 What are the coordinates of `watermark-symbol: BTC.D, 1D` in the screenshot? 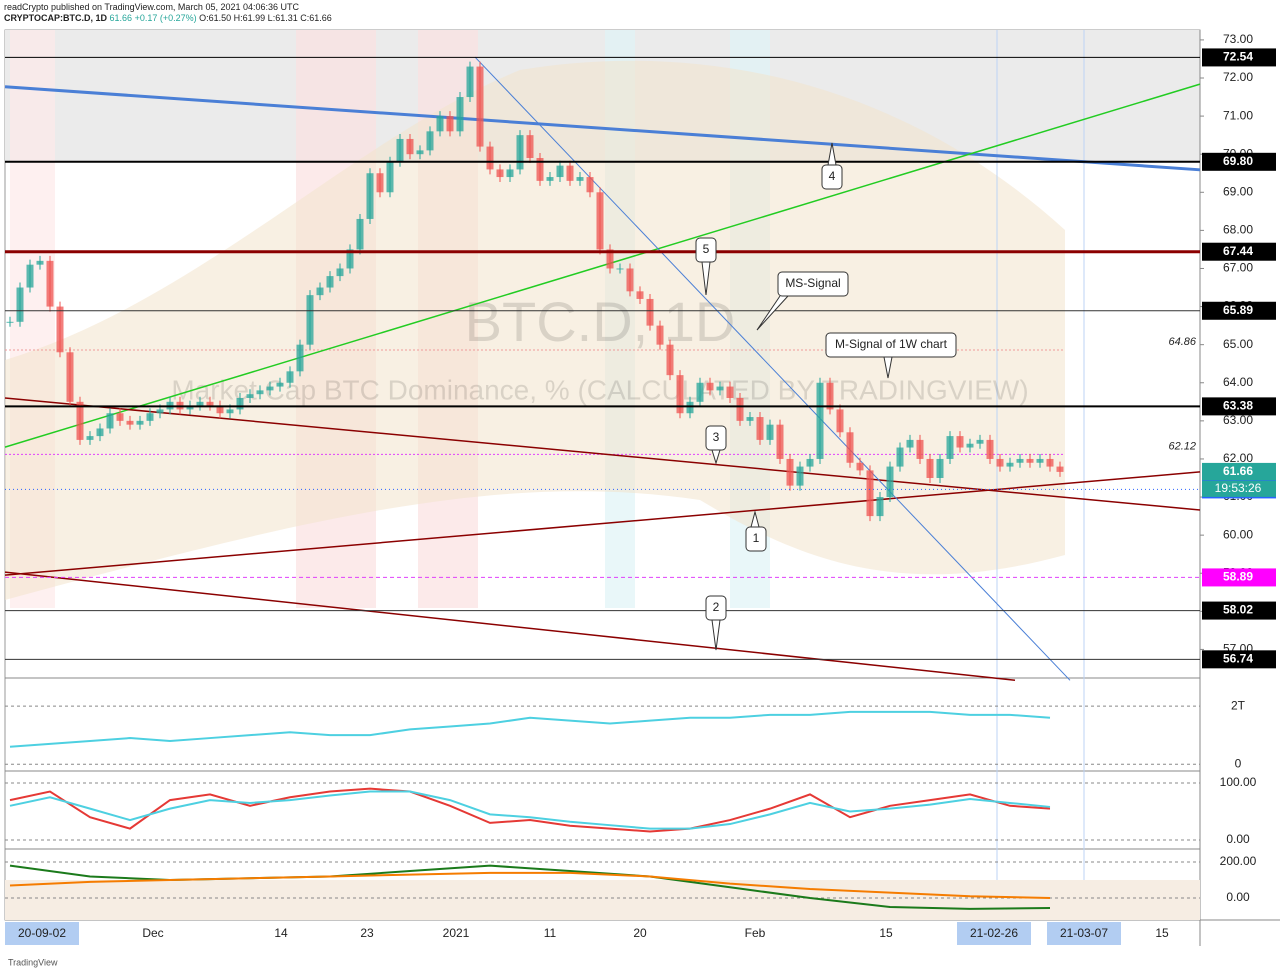 It's located at (600, 321).